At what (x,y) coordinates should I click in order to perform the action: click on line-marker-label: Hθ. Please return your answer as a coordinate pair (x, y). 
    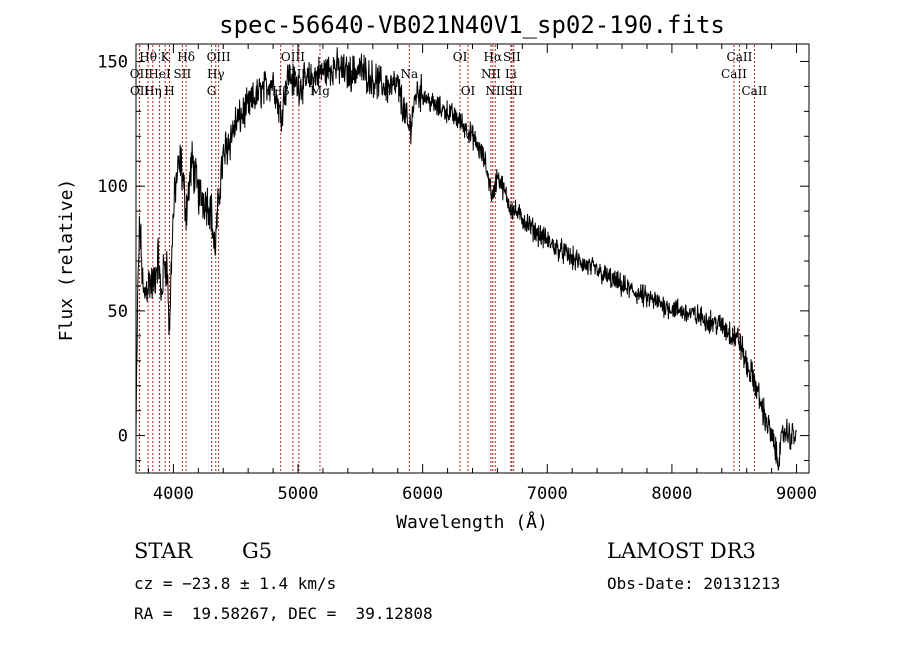
    Looking at the image, I should click on (148, 57).